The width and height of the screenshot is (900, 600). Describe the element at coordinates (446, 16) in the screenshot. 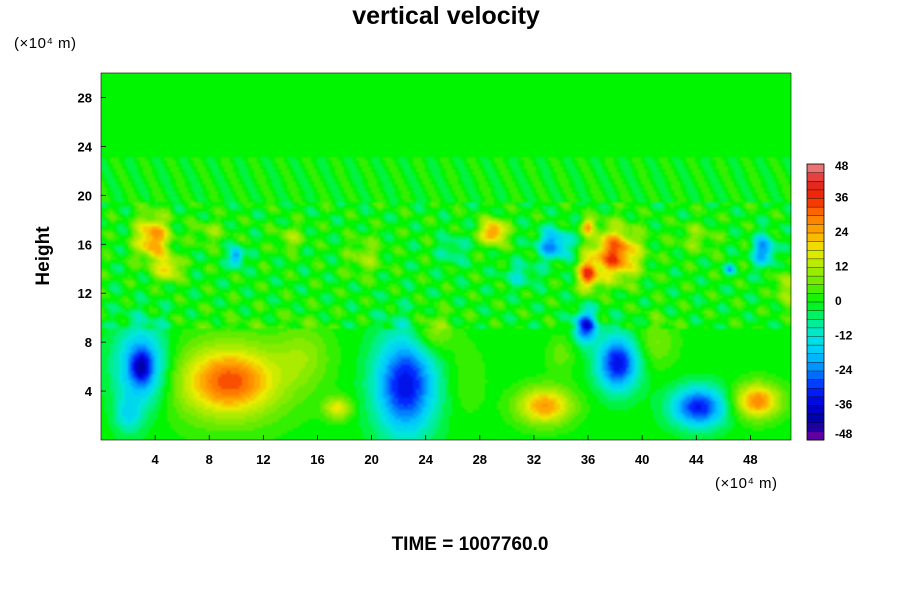

I see `chart-title: vertical velocity` at that location.